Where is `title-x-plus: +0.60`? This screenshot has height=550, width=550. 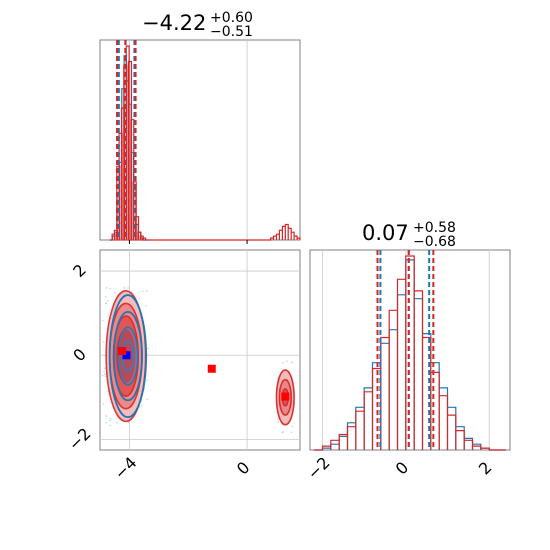
title-x-plus: +0.60 is located at coordinates (231, 18).